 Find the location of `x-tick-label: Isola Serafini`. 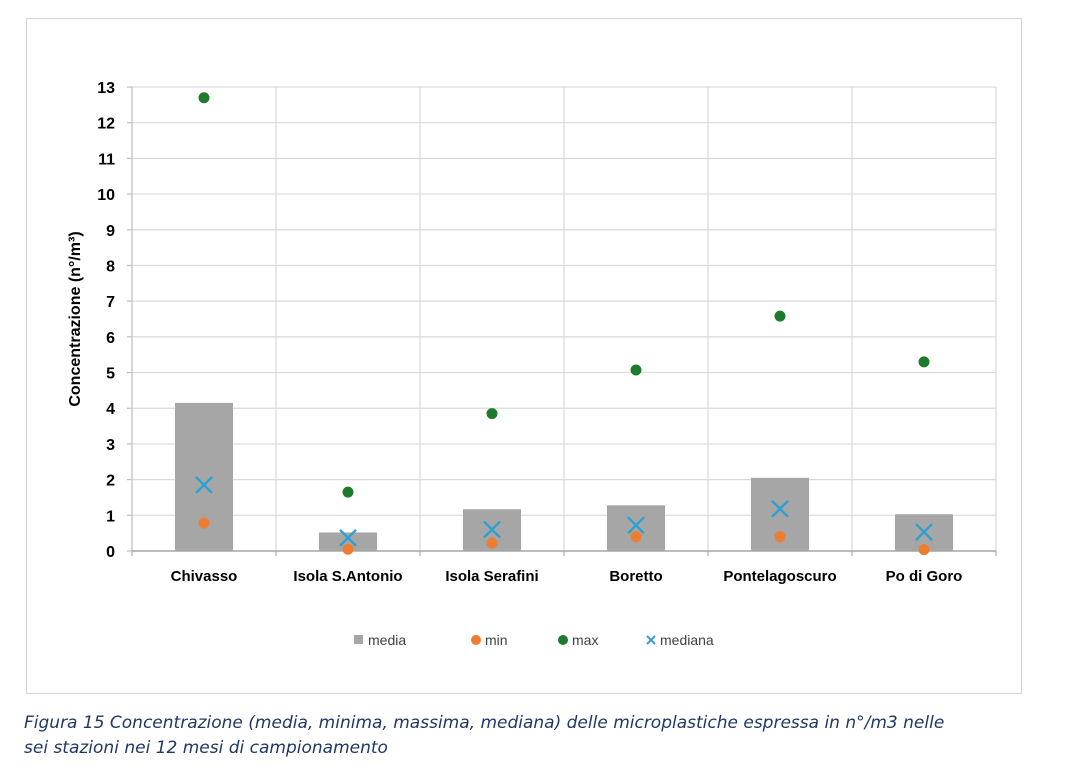

x-tick-label: Isola Serafini is located at coordinates (491, 576).